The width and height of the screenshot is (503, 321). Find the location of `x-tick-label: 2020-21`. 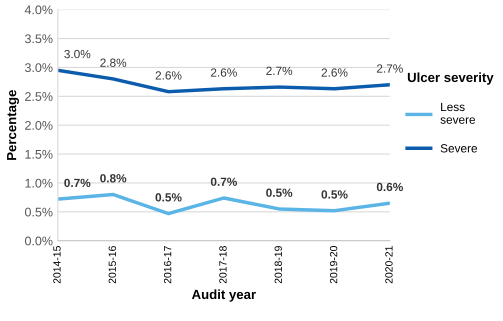

x-tick-label: 2020-21 is located at coordinates (389, 265).